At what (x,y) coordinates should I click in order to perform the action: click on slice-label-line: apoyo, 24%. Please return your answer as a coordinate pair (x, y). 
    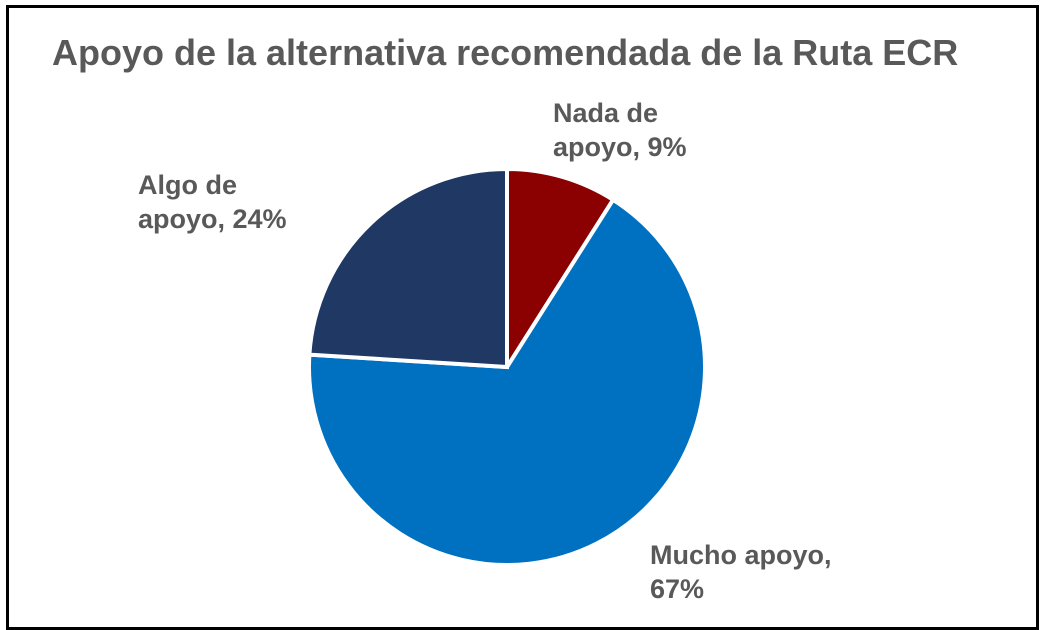
    Looking at the image, I should click on (212, 219).